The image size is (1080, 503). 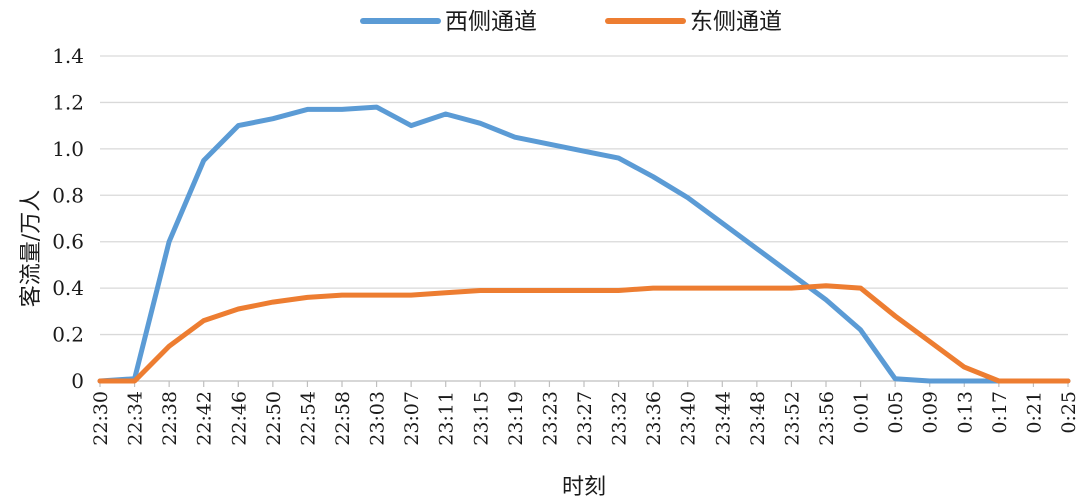 What do you see at coordinates (68, 242) in the screenshot?
I see `y-tick-label: 0.6` at bounding box center [68, 242].